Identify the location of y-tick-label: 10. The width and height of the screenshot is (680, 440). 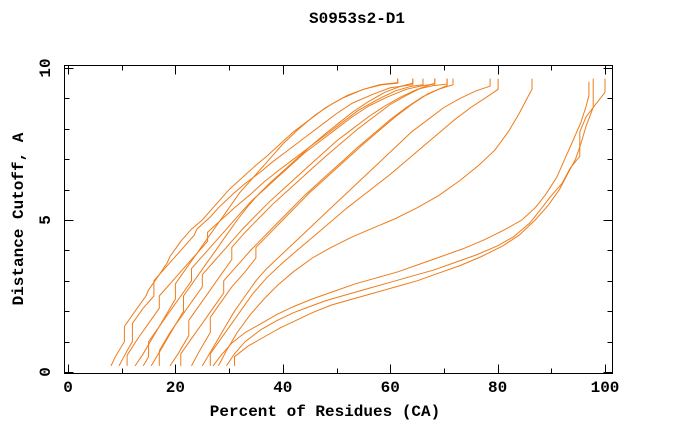
(46, 68).